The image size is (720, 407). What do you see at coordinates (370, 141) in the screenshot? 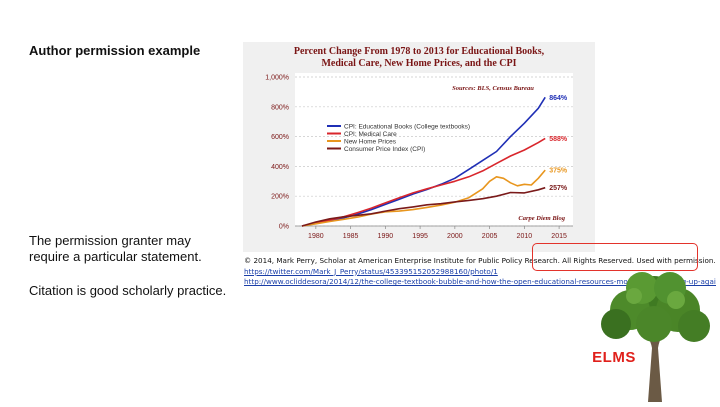
I see `legend-label: New Home Prices` at bounding box center [370, 141].